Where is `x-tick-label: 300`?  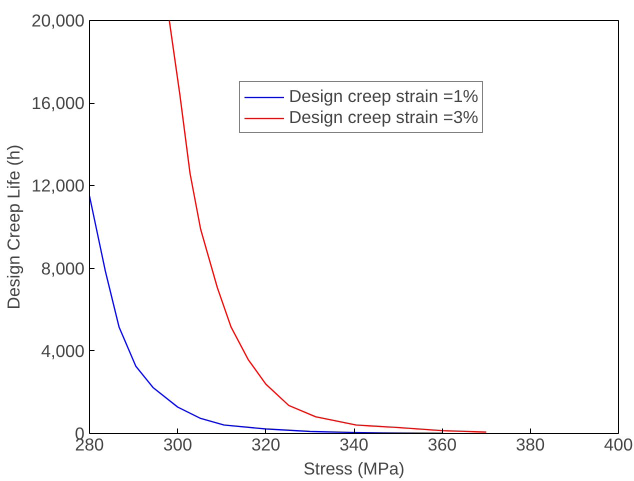
x-tick-label: 300 is located at coordinates (177, 444).